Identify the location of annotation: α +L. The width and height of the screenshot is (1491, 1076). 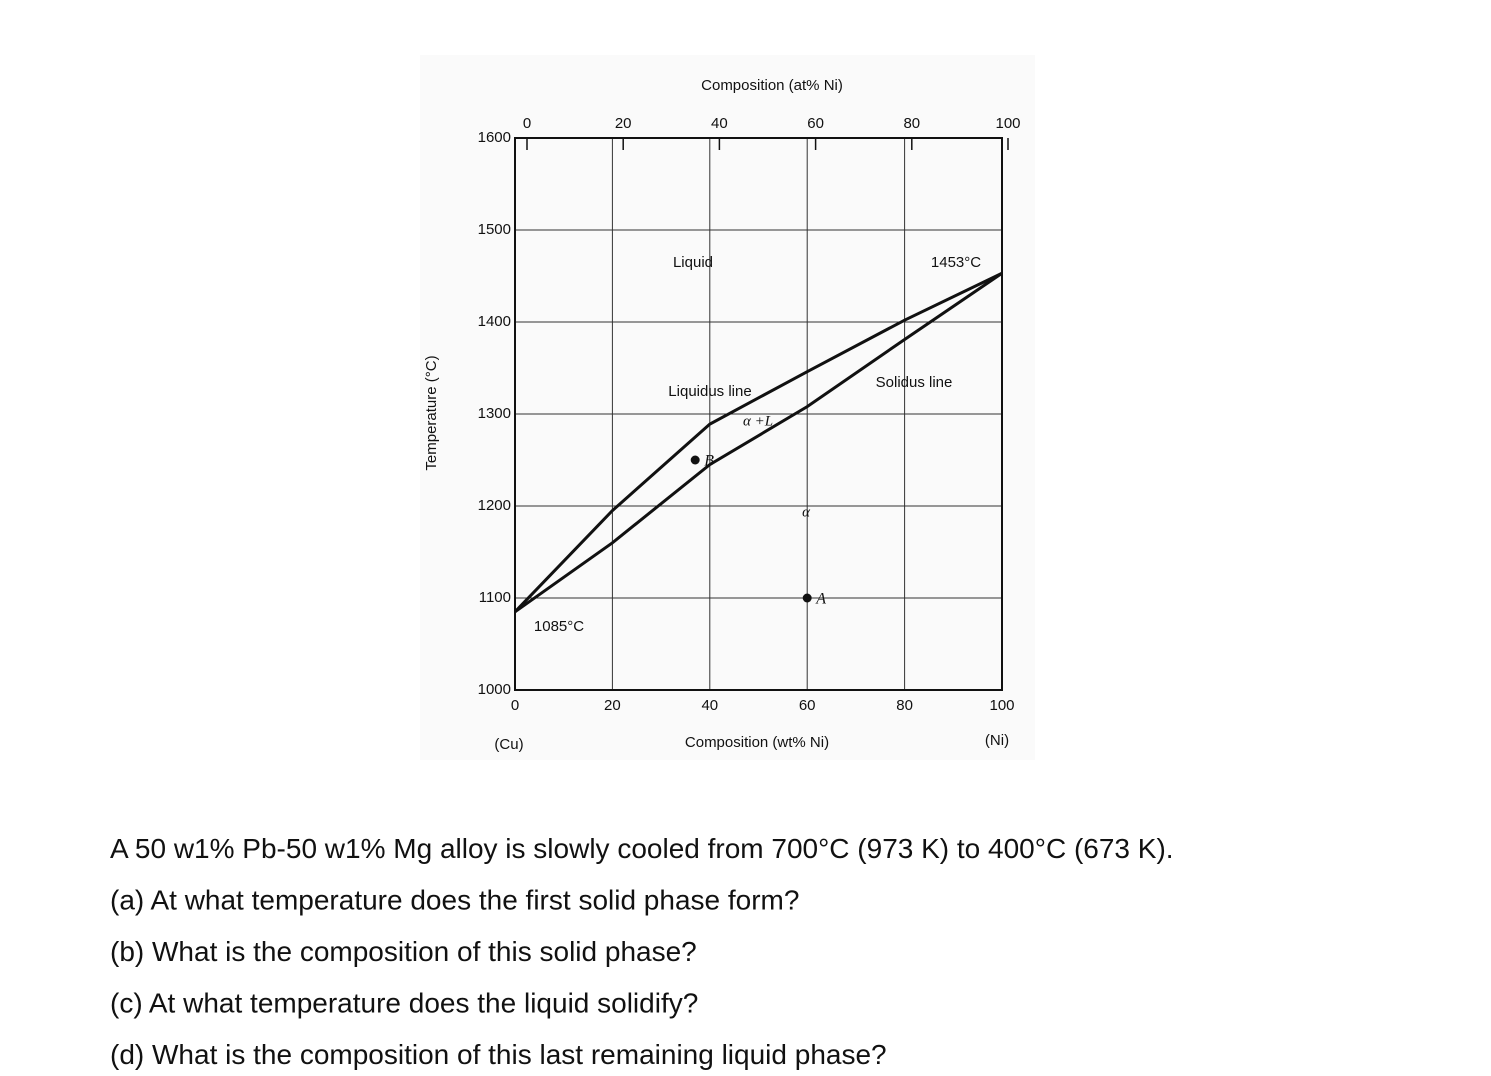
(758, 421).